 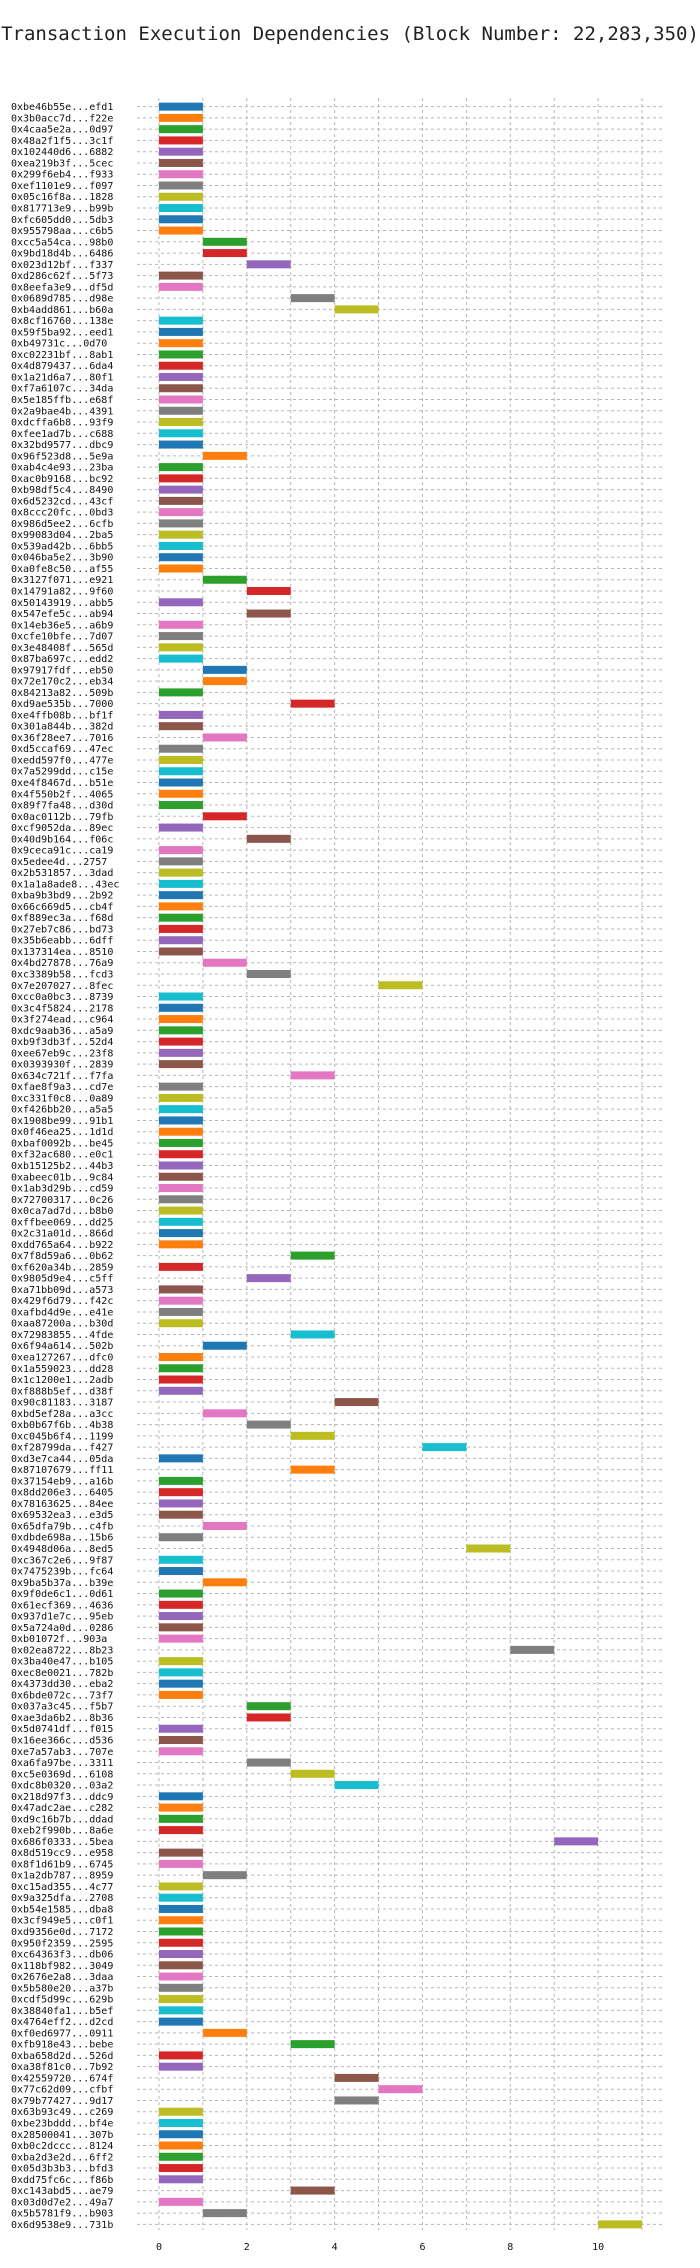 What do you see at coordinates (62, 1515) in the screenshot?
I see `transaction-label: 0x69532ea3...e3d5` at bounding box center [62, 1515].